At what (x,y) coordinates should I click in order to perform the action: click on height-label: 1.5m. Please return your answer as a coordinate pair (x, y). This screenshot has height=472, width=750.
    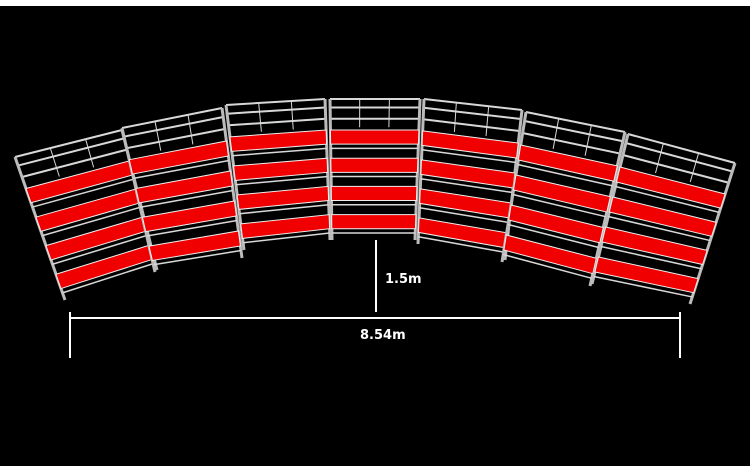
    Looking at the image, I should click on (403, 279).